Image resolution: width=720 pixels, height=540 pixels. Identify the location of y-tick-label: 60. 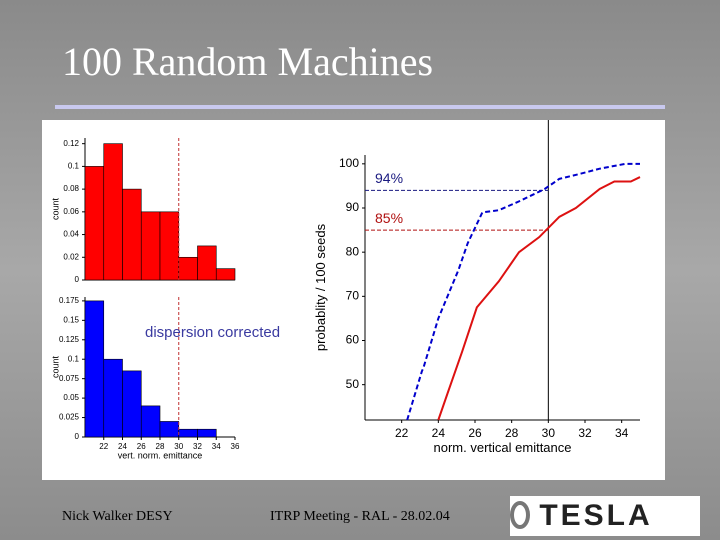
(353, 340).